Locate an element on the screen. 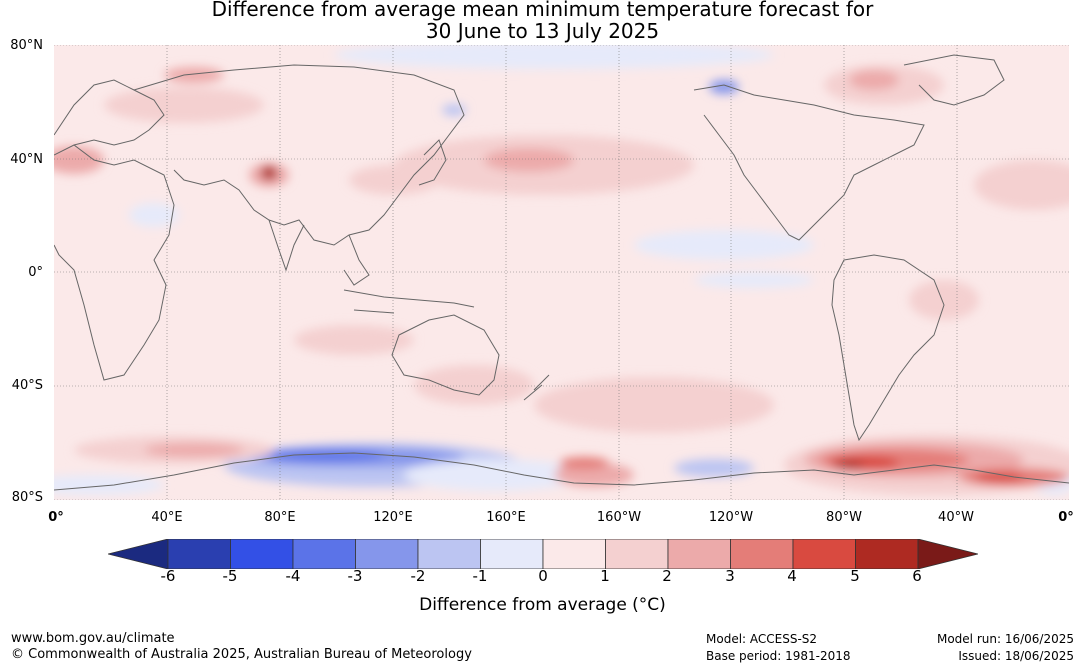  colorbar-tick: 5 is located at coordinates (855, 576).